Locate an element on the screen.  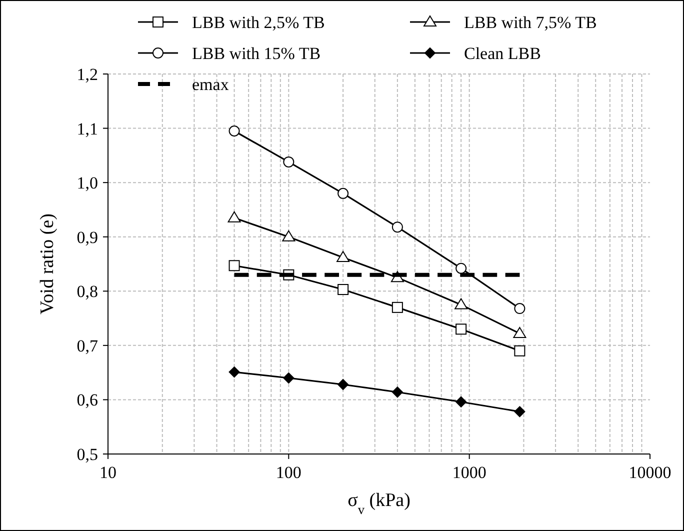
y-tick-label: 0,5 is located at coordinates (87, 454).